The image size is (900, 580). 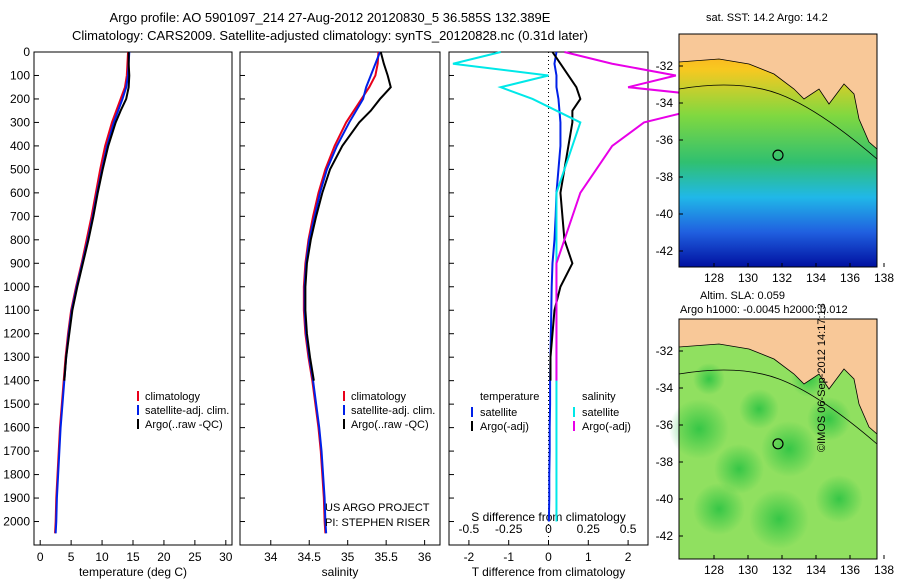 What do you see at coordinates (164, 557) in the screenshot?
I see `x-tick-label: 20` at bounding box center [164, 557].